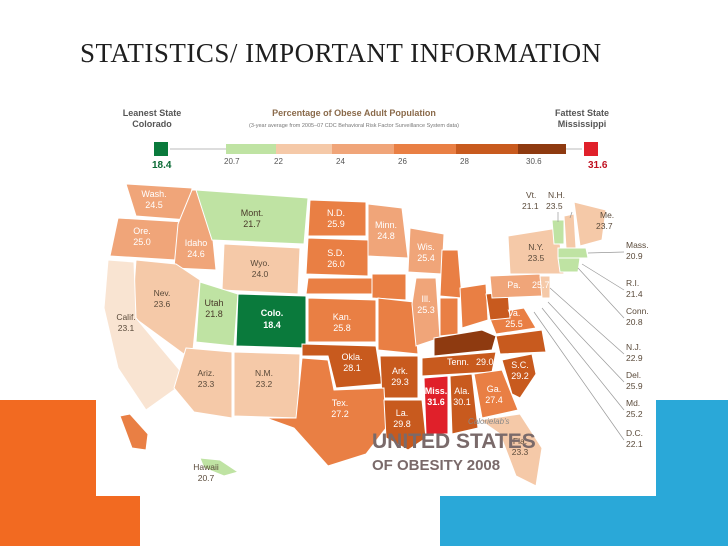 The width and height of the screenshot is (728, 546). What do you see at coordinates (485, 362) in the screenshot?
I see `label-tenn-value: 29.0` at bounding box center [485, 362].